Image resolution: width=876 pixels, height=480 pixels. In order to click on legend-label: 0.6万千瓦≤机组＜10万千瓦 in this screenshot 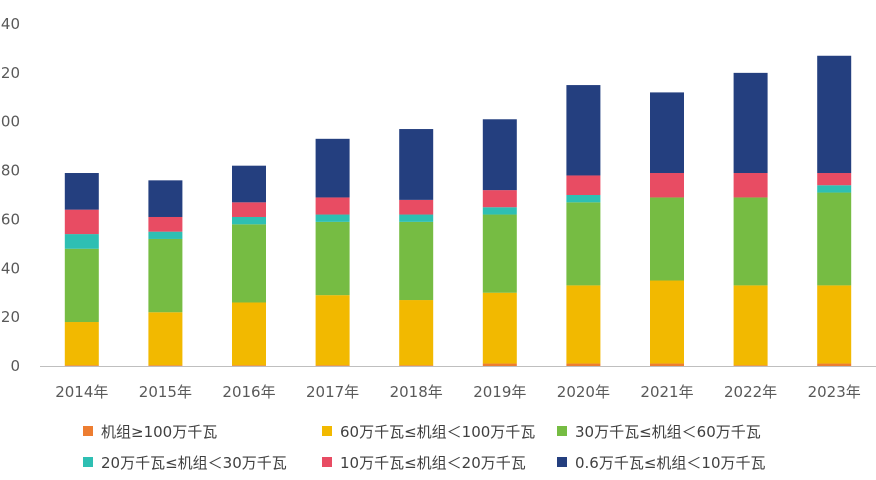, I will do `click(670, 462)`.